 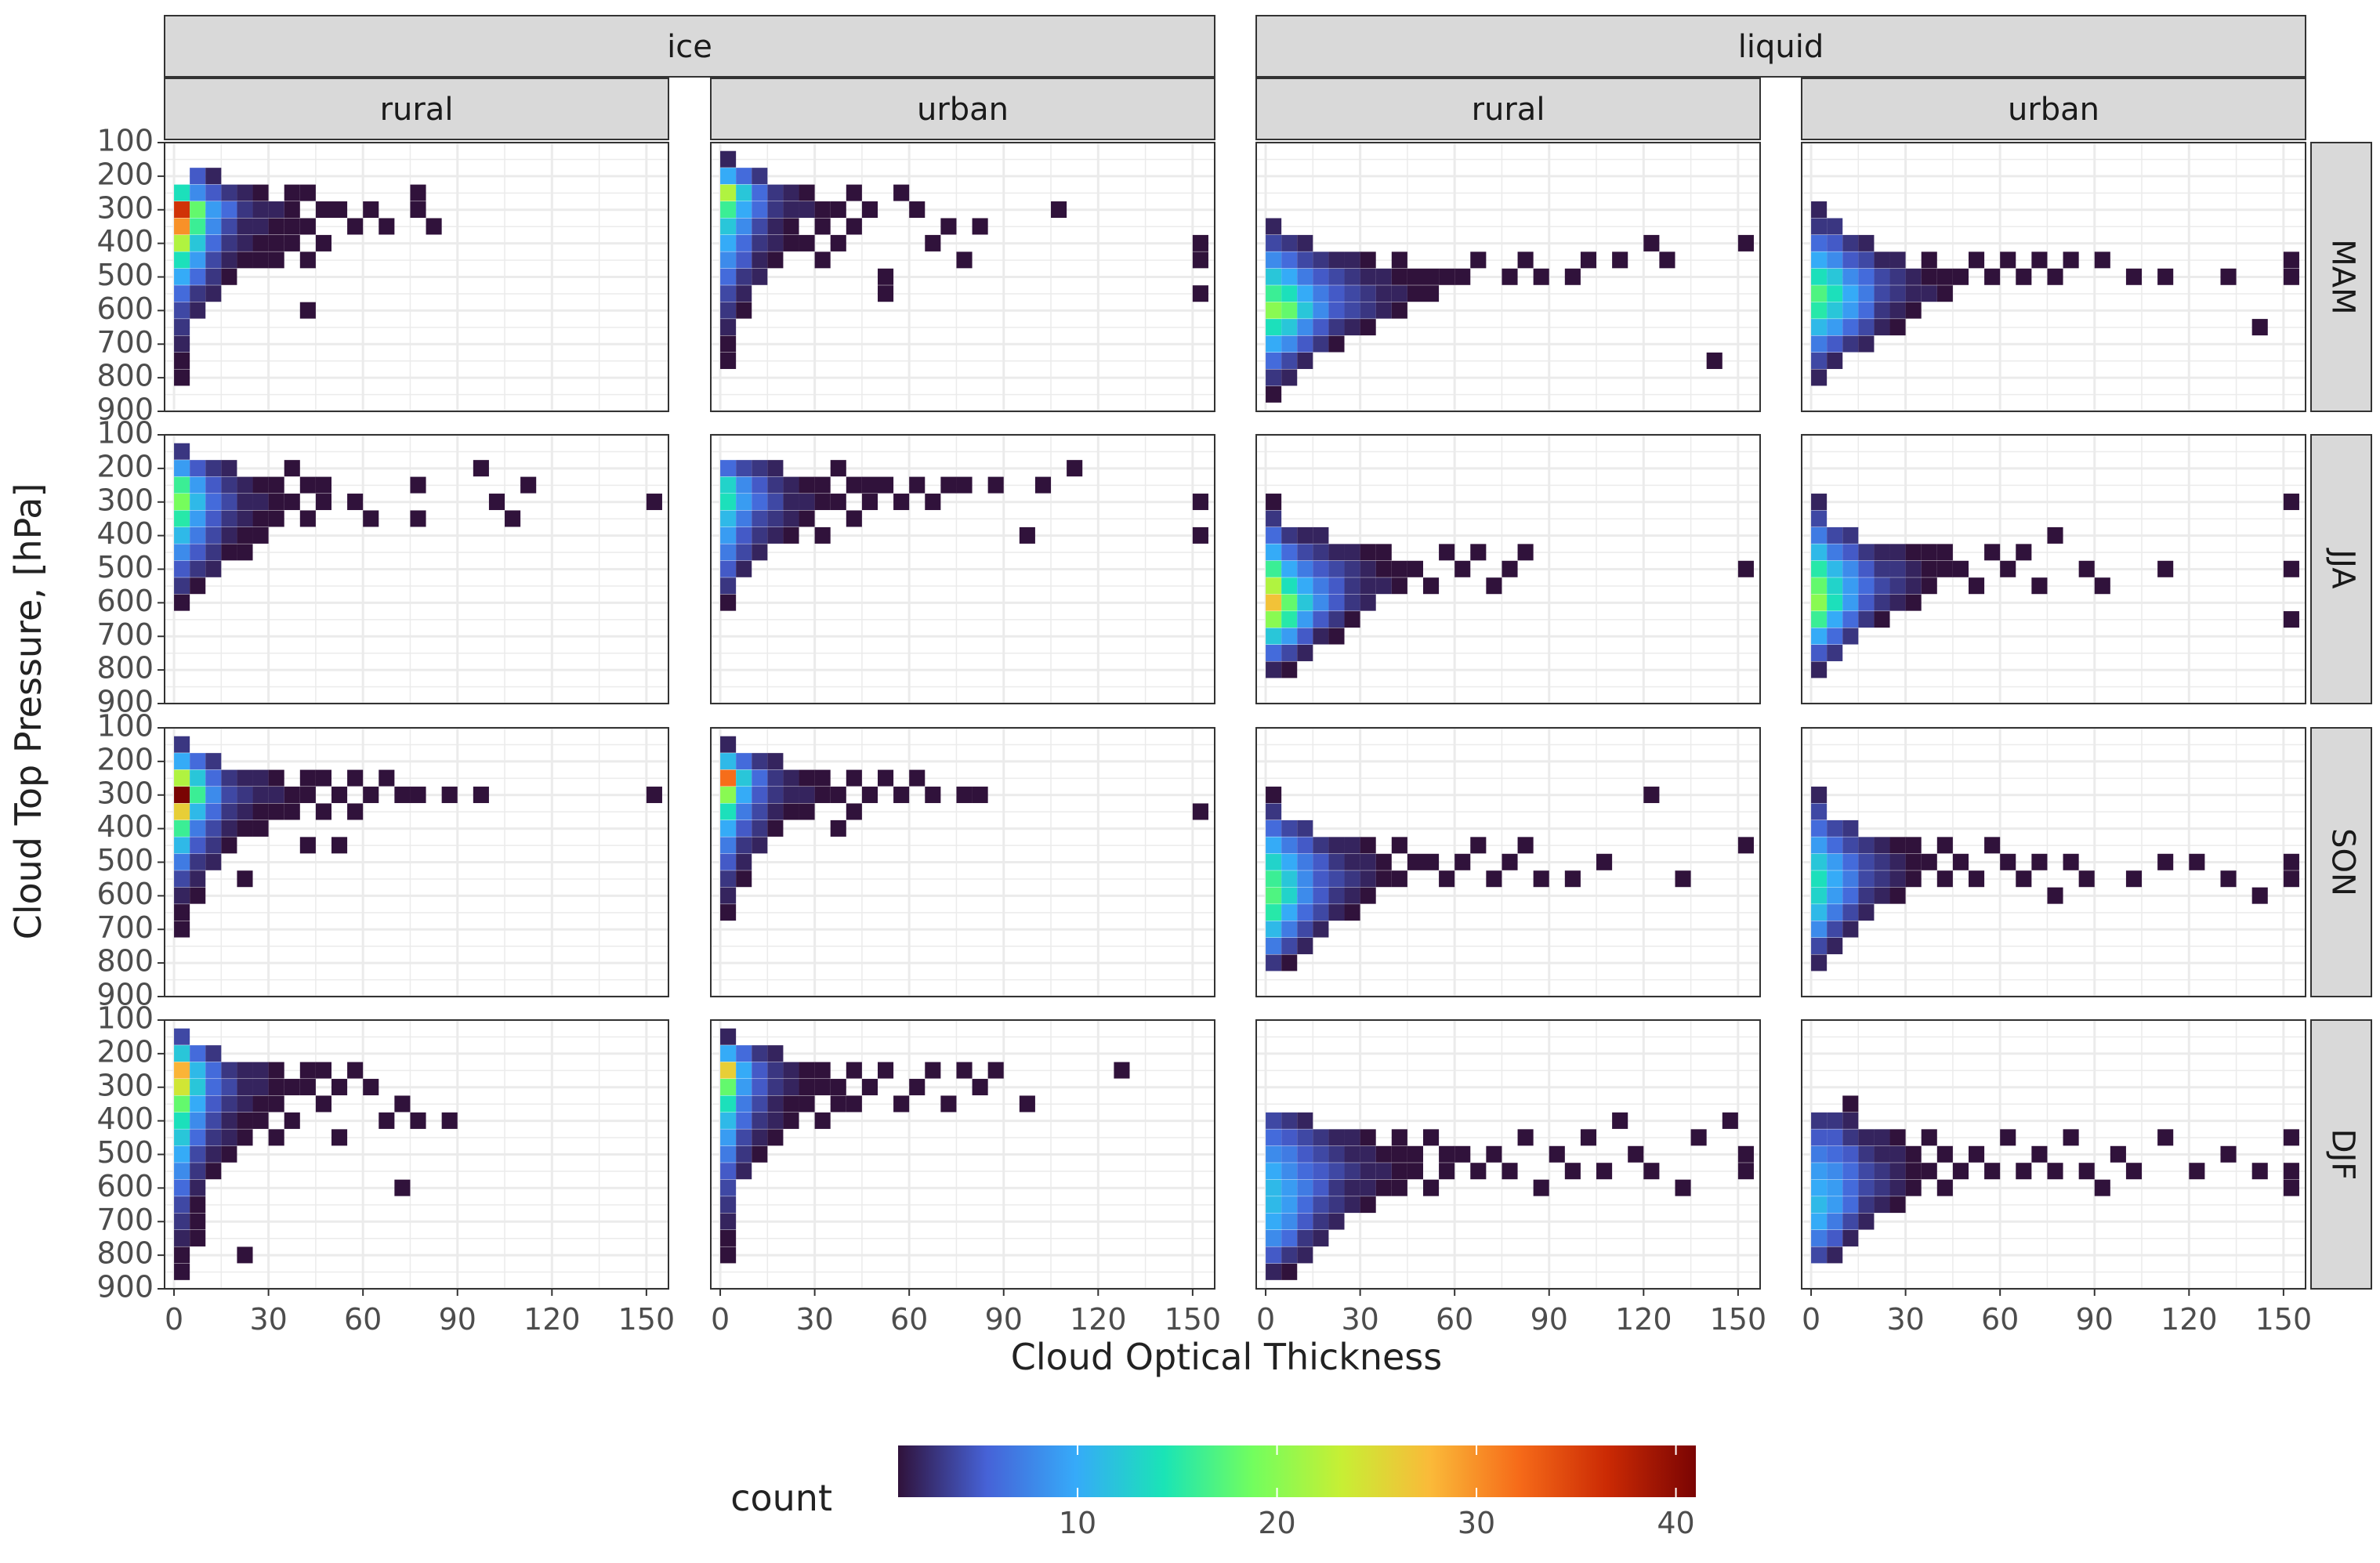 What do you see at coordinates (125, 1018) in the screenshot?
I see `y-tick-label: 100` at bounding box center [125, 1018].